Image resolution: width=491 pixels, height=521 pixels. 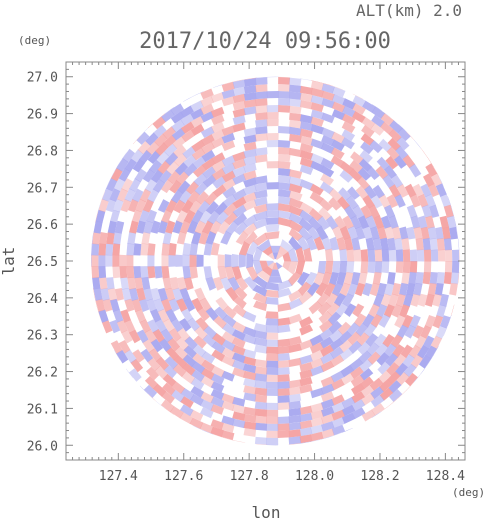 What do you see at coordinates (42, 336) in the screenshot?
I see `y-tick-label: 26.3` at bounding box center [42, 336].